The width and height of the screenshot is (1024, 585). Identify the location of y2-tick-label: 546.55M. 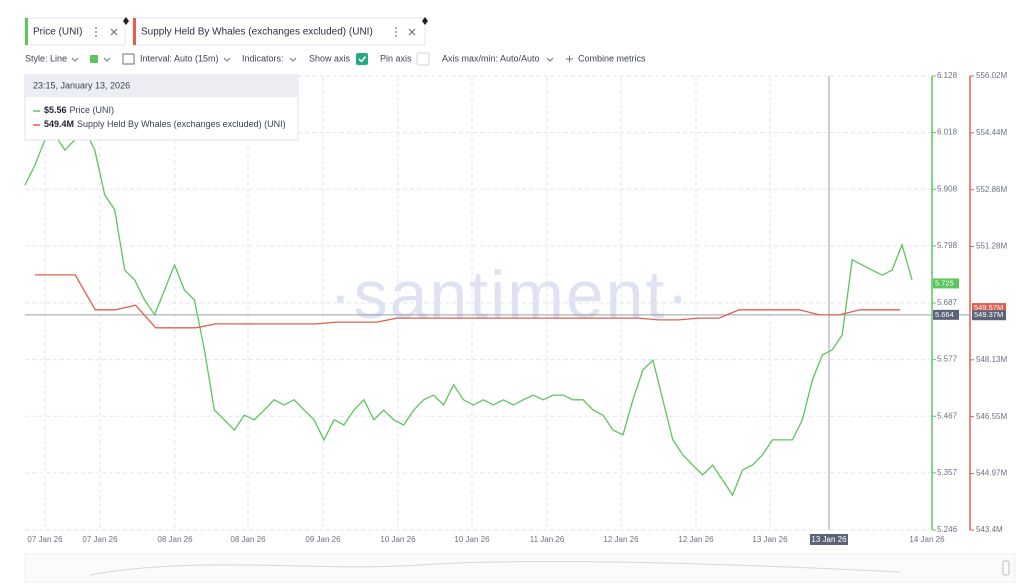
(991, 416).